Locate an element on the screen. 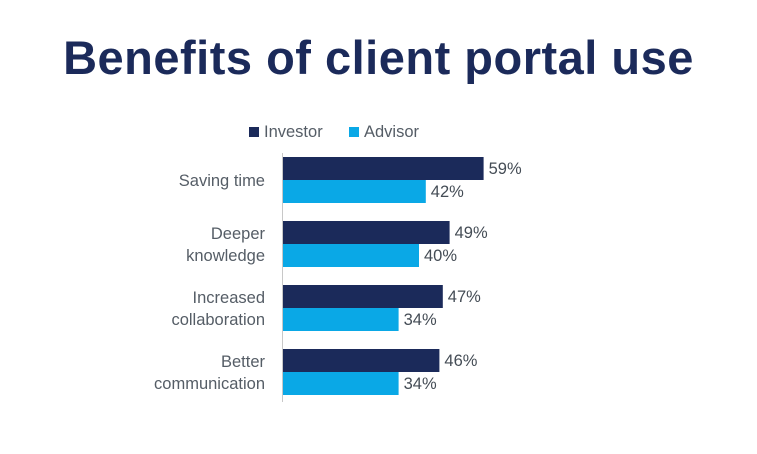 This screenshot has width=757, height=454. data-label-investor: 47% is located at coordinates (464, 297).